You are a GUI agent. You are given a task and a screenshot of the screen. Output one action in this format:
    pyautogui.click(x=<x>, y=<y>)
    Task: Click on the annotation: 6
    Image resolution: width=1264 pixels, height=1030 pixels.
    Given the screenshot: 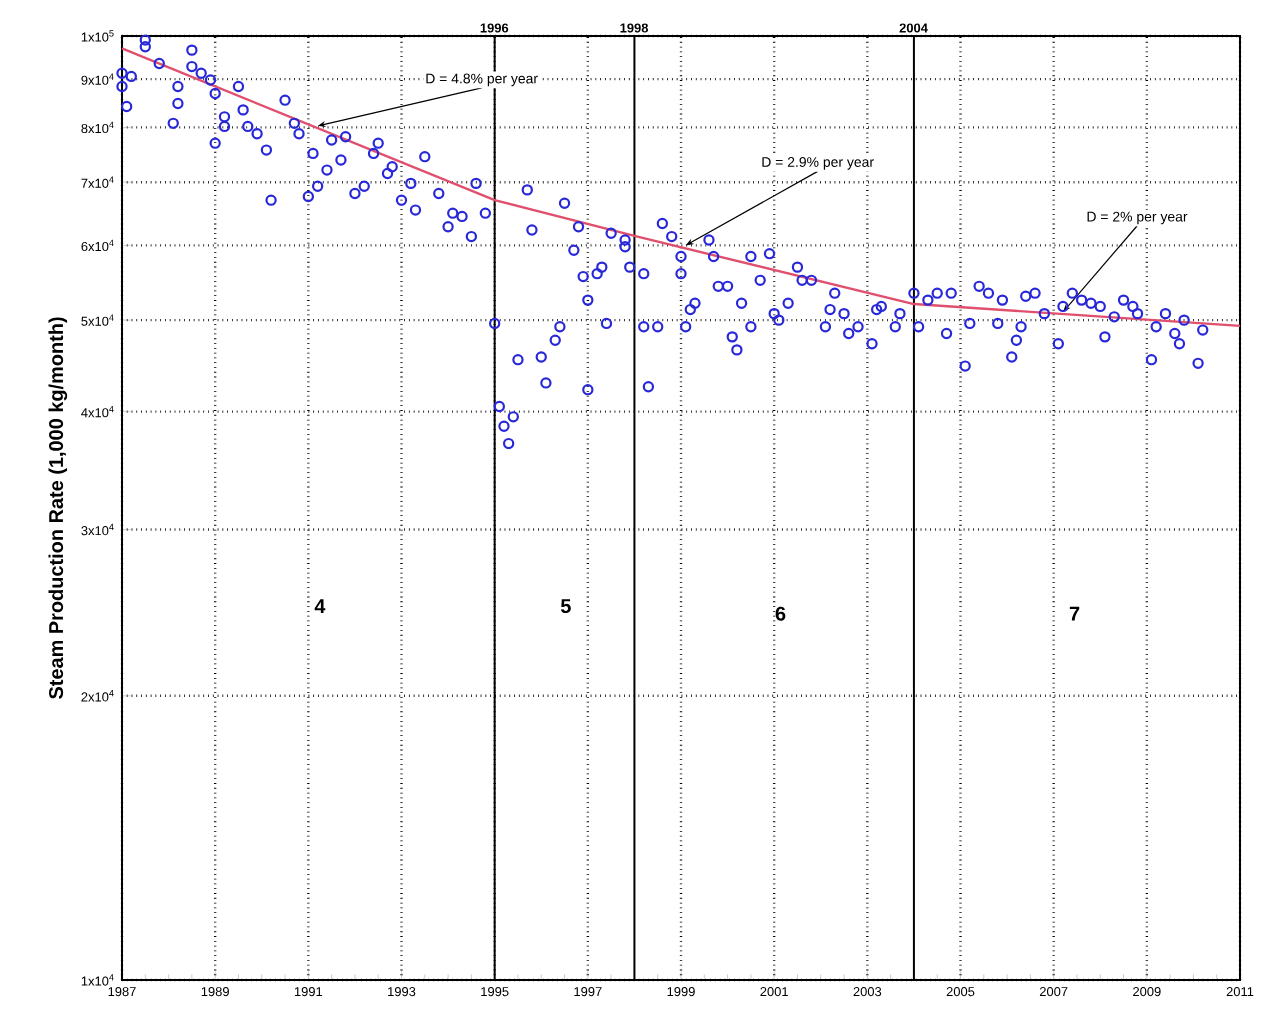 What is the action you would take?
    pyautogui.click(x=780, y=613)
    